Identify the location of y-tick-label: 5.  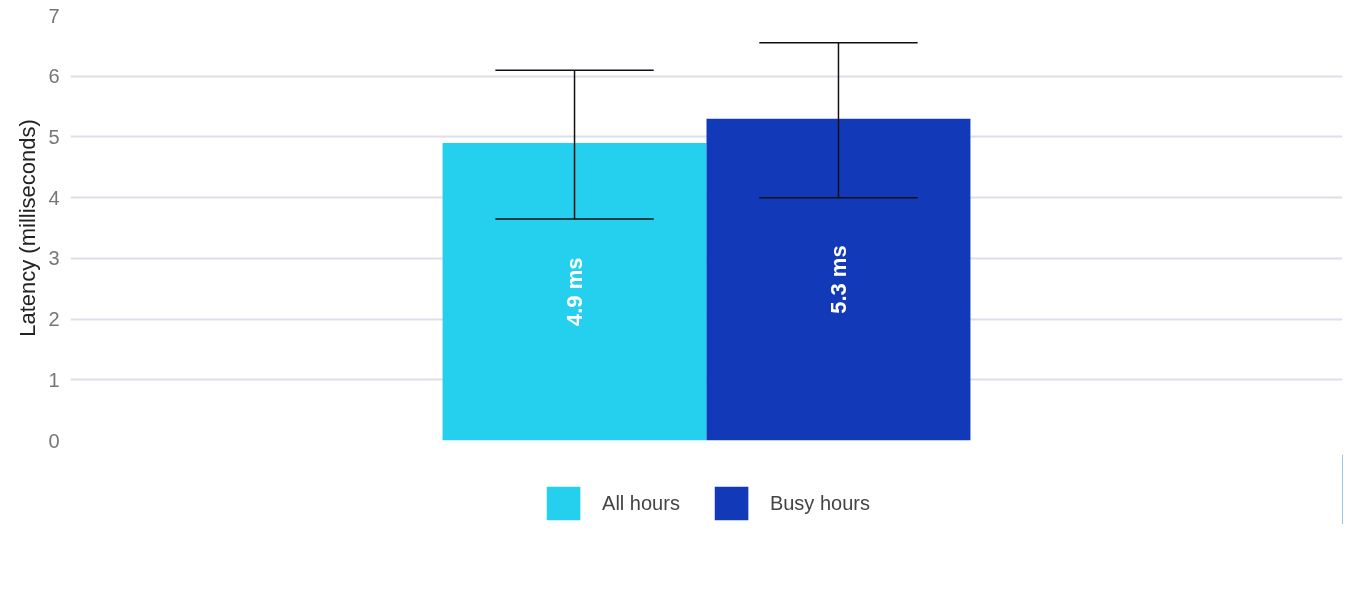
(54, 136).